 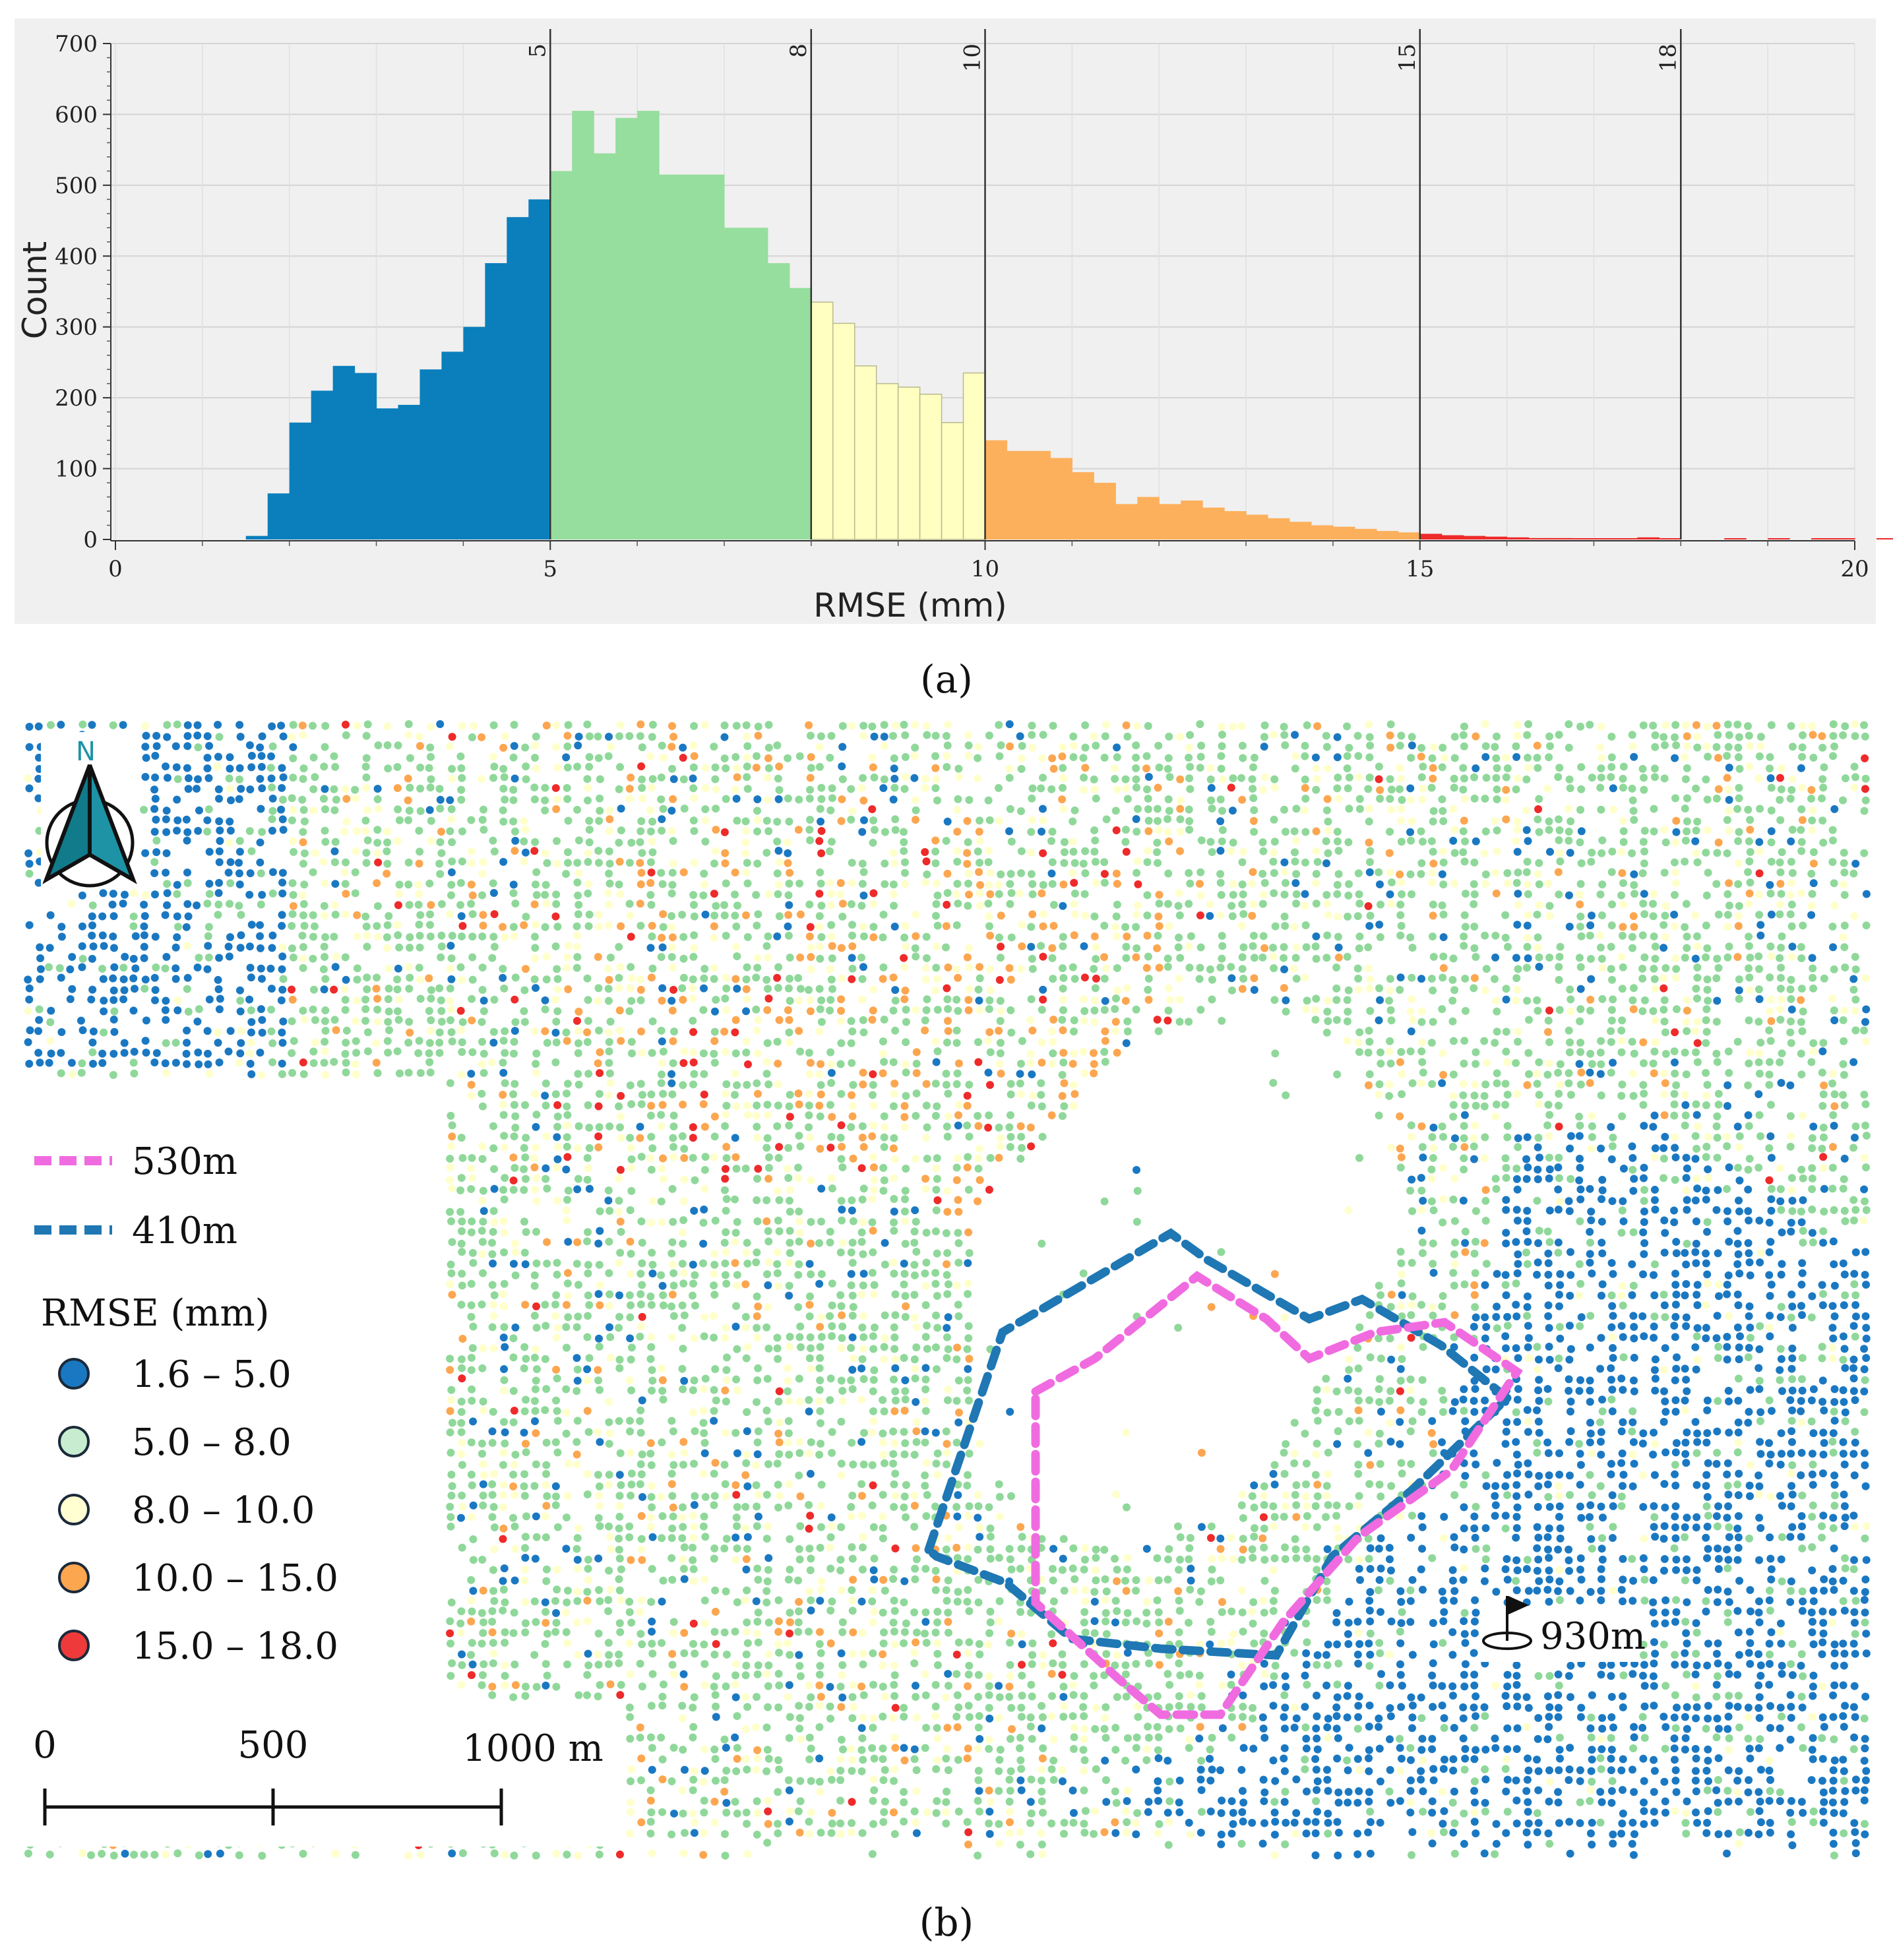 I want to click on scale-label-1000: 1000 m, so click(x=532, y=1748).